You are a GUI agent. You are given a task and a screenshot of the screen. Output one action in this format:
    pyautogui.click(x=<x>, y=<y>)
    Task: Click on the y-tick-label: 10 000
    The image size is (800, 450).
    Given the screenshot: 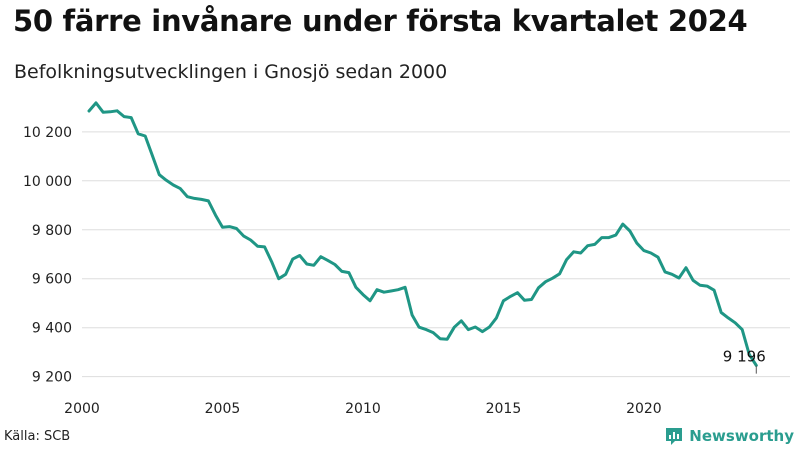 What is the action you would take?
    pyautogui.click(x=47, y=182)
    